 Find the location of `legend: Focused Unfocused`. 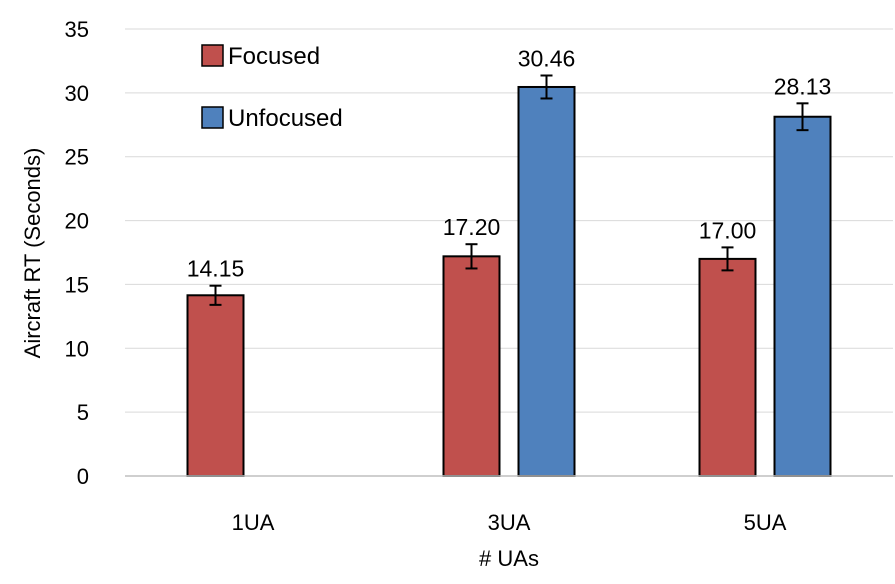

legend: Focused Unfocused is located at coordinates (272, 87).